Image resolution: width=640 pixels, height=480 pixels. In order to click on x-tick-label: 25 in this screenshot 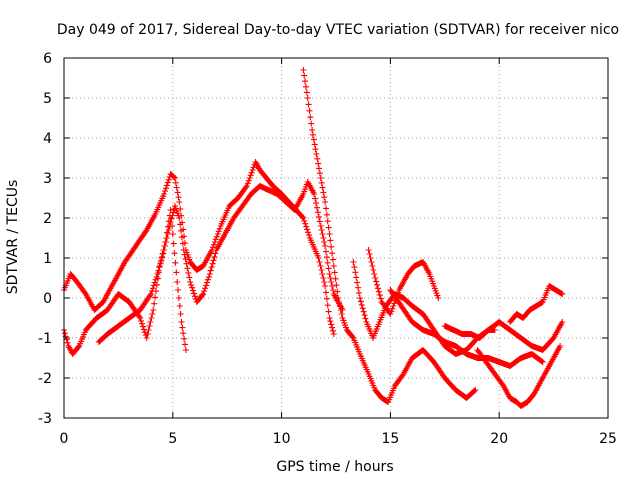, I will do `click(608, 439)`.